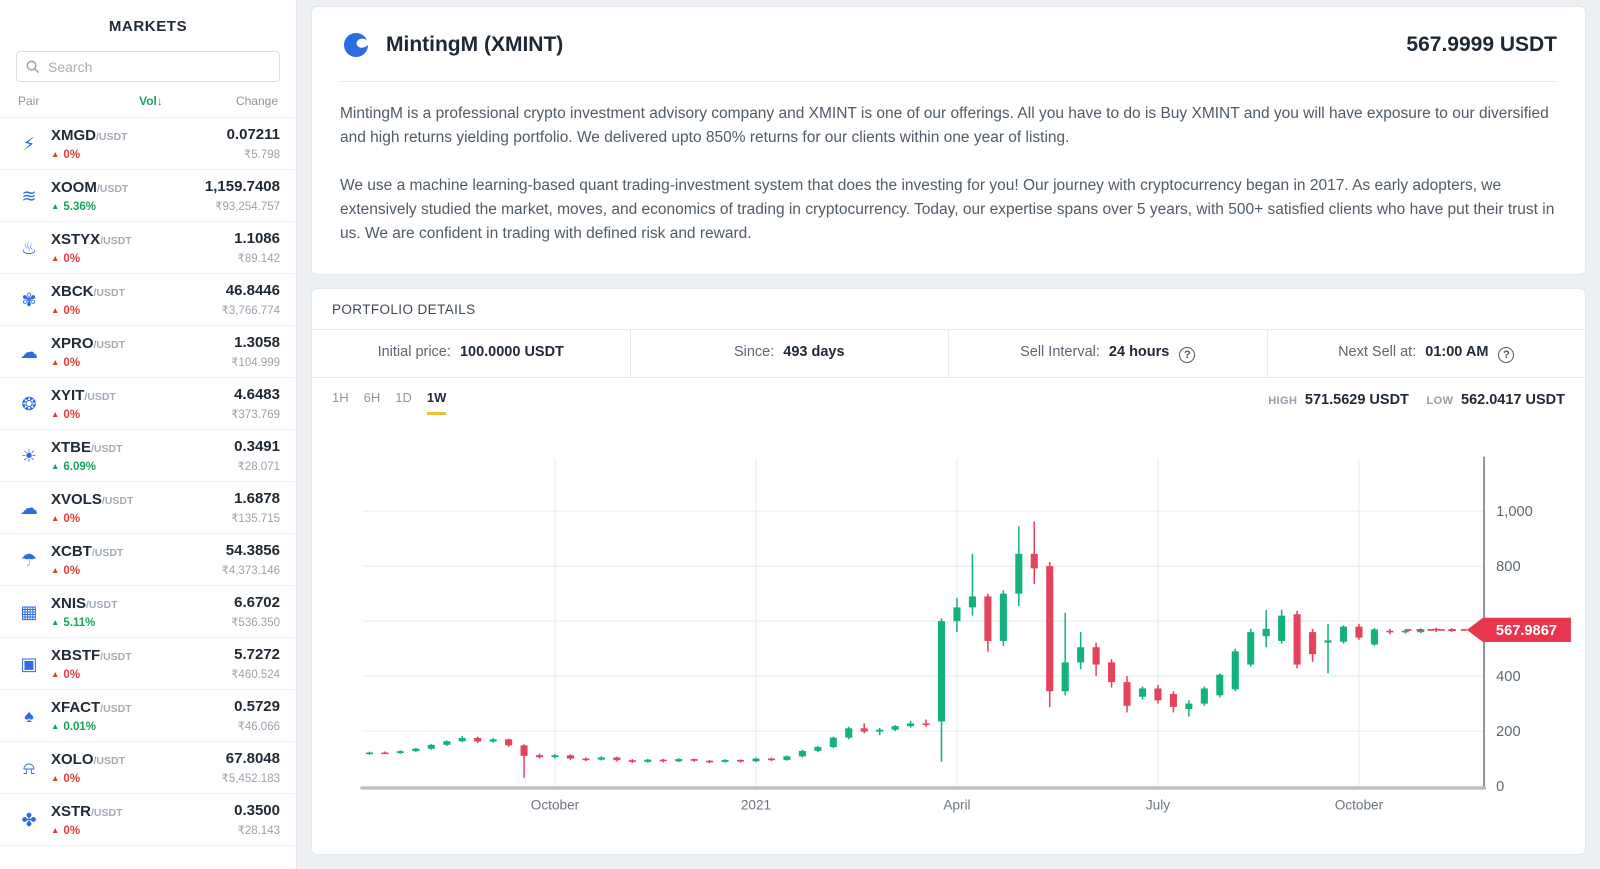 The width and height of the screenshot is (1600, 869). What do you see at coordinates (29, 101) in the screenshot?
I see `column-pair: Pair` at bounding box center [29, 101].